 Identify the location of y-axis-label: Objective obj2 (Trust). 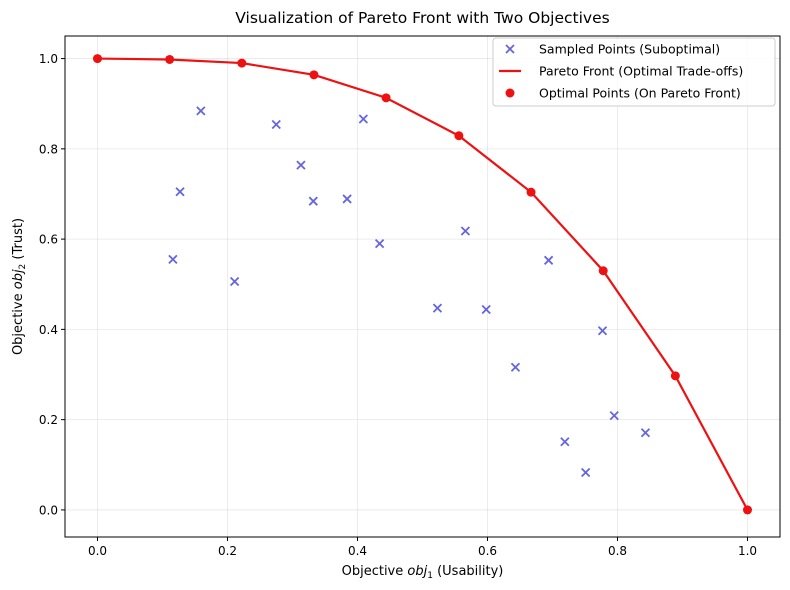
(19, 286).